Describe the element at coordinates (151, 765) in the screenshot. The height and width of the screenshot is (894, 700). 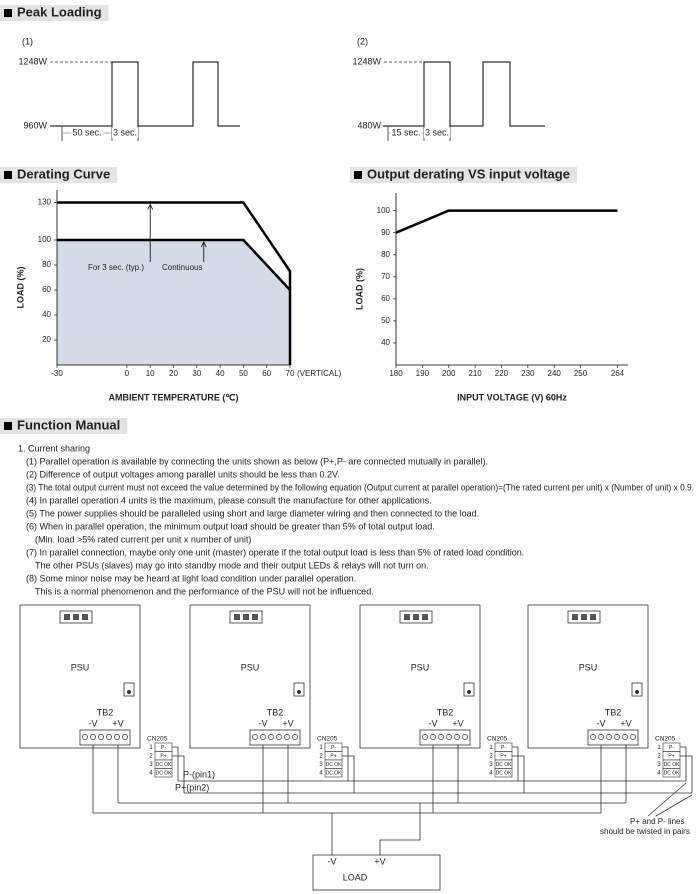
I see `pin-number: 3` at that location.